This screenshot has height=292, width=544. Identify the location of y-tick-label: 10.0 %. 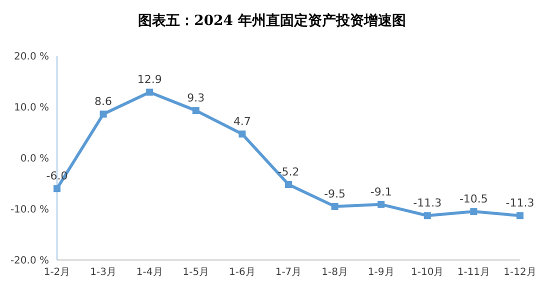
(31, 108).